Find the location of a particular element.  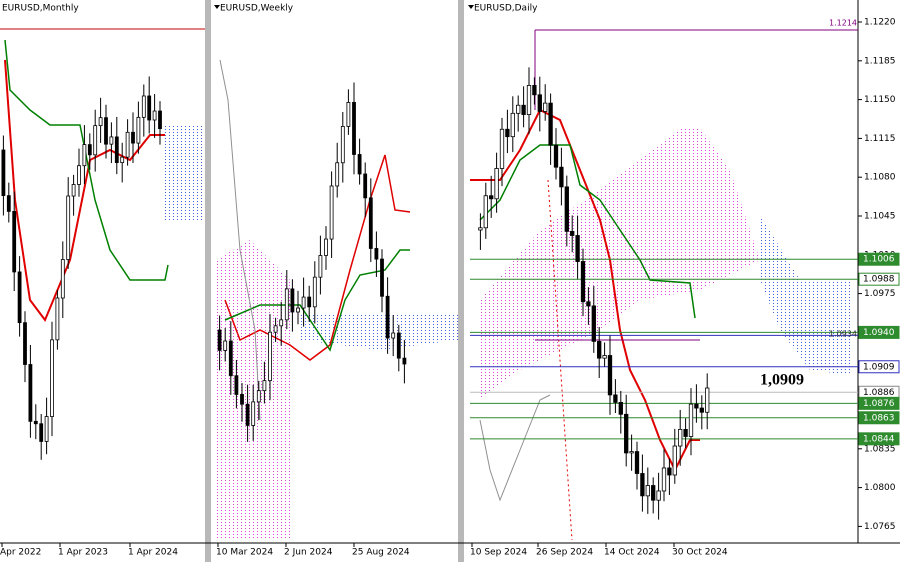

panel-separator is located at coordinates (208, 281).